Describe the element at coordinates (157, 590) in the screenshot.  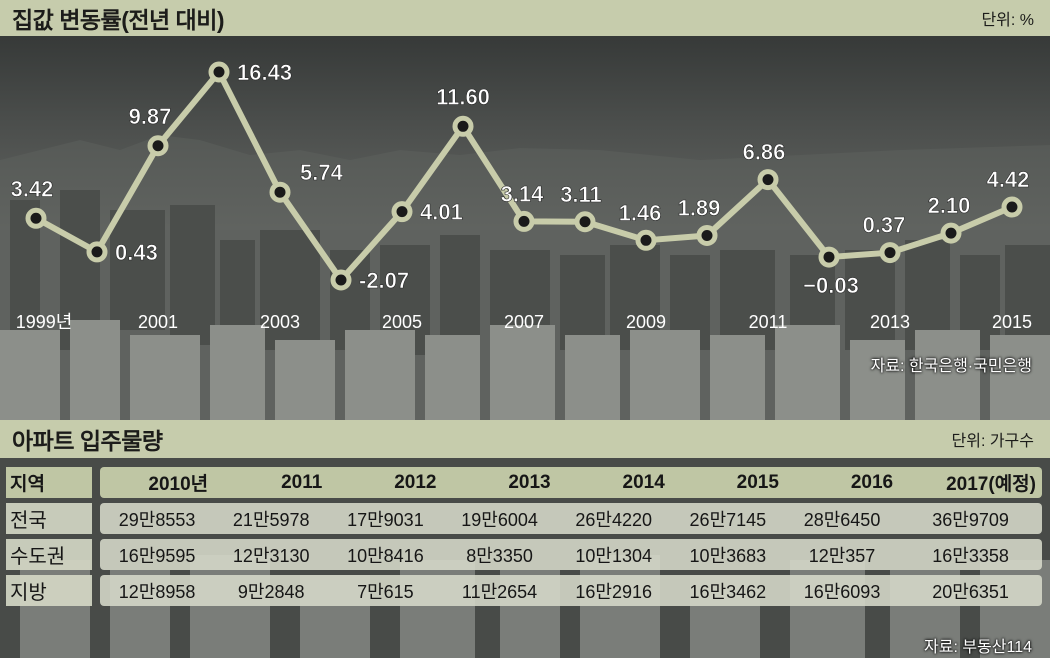
I see `value-cell: 12만8958` at that location.